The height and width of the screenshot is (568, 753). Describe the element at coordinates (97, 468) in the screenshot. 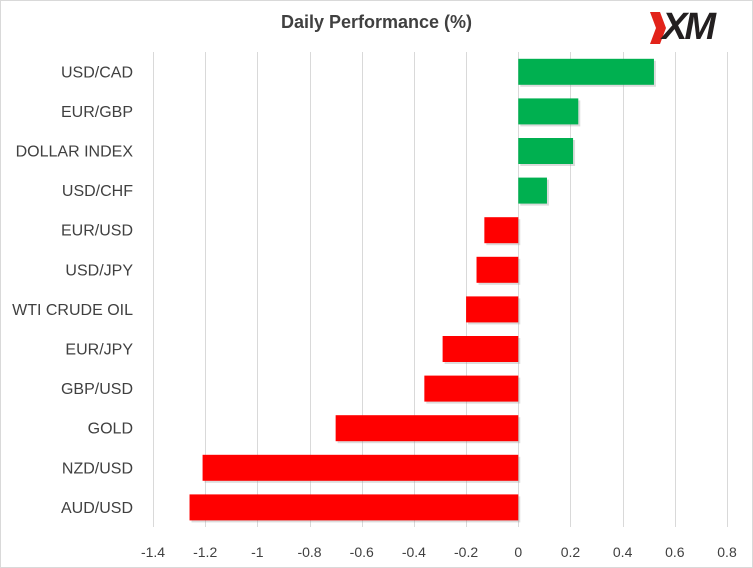

I see `category-label: NZD/USD` at that location.